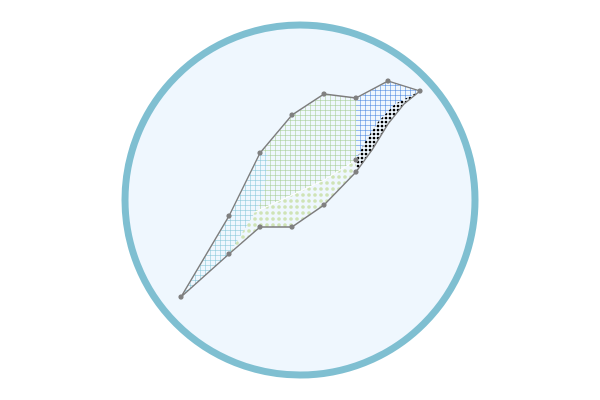 This screenshot has height=400, width=600. Describe the element at coordinates (305, 153) in the screenshot. I see `green-grid-region` at that location.